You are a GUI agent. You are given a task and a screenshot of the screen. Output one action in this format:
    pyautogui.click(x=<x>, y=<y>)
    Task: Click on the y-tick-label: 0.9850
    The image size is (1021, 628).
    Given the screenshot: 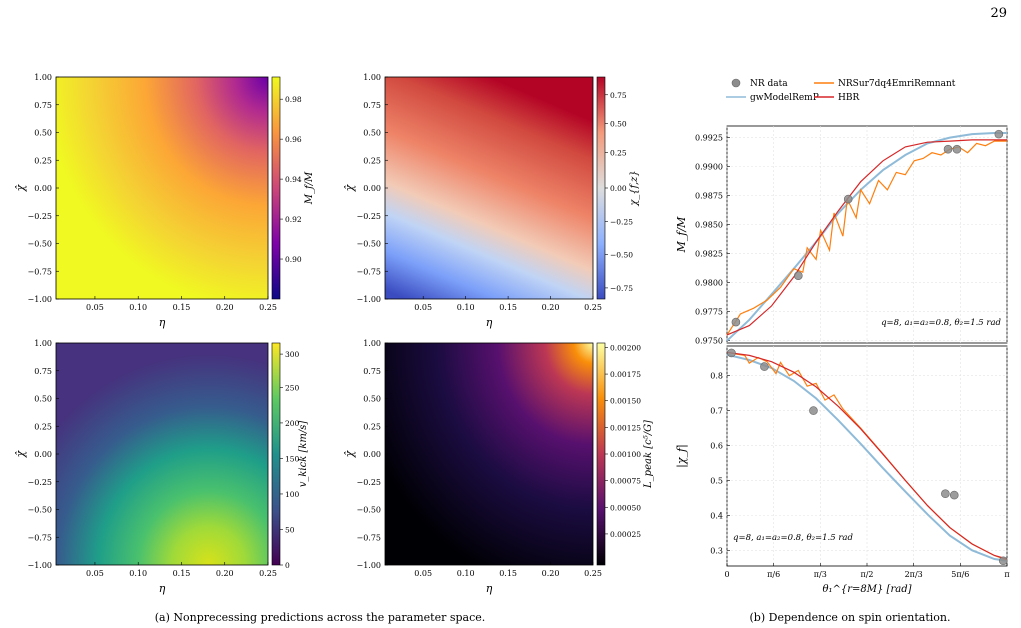 What is the action you would take?
    pyautogui.click(x=709, y=225)
    